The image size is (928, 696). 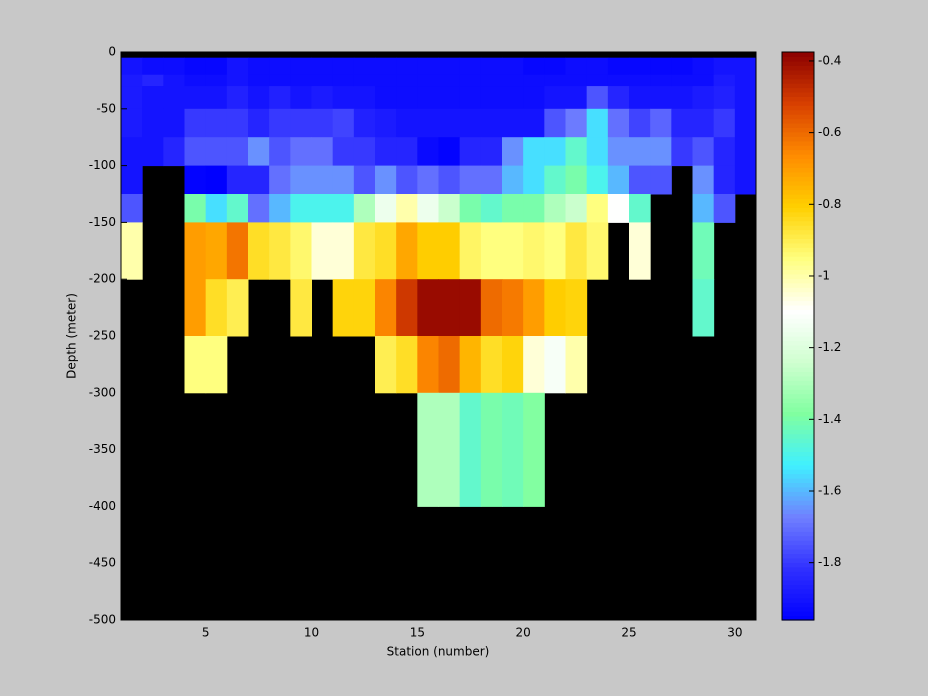 What do you see at coordinates (829, 419) in the screenshot?
I see `colorbar-tick-label: -1.4` at bounding box center [829, 419].